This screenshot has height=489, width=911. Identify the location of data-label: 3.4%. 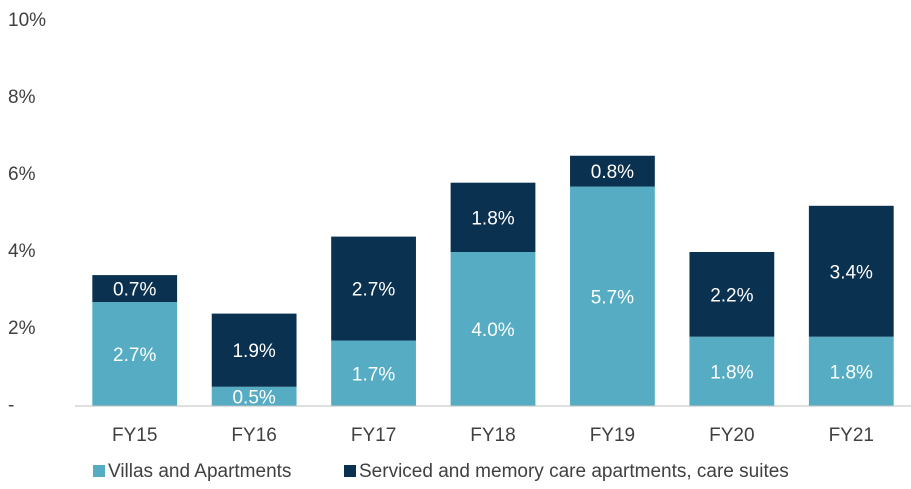
(851, 272).